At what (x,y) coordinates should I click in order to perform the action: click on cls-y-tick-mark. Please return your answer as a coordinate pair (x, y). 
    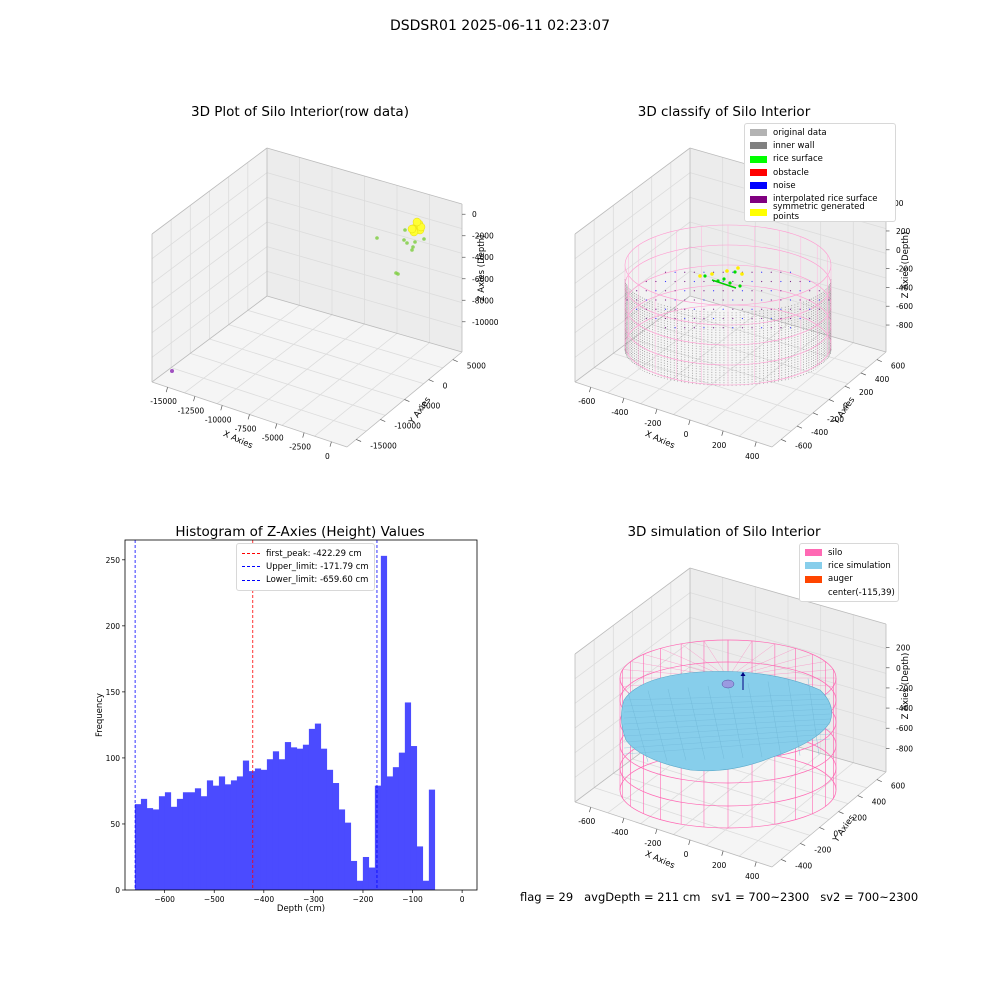
    Looking at the image, I should click on (847, 387).